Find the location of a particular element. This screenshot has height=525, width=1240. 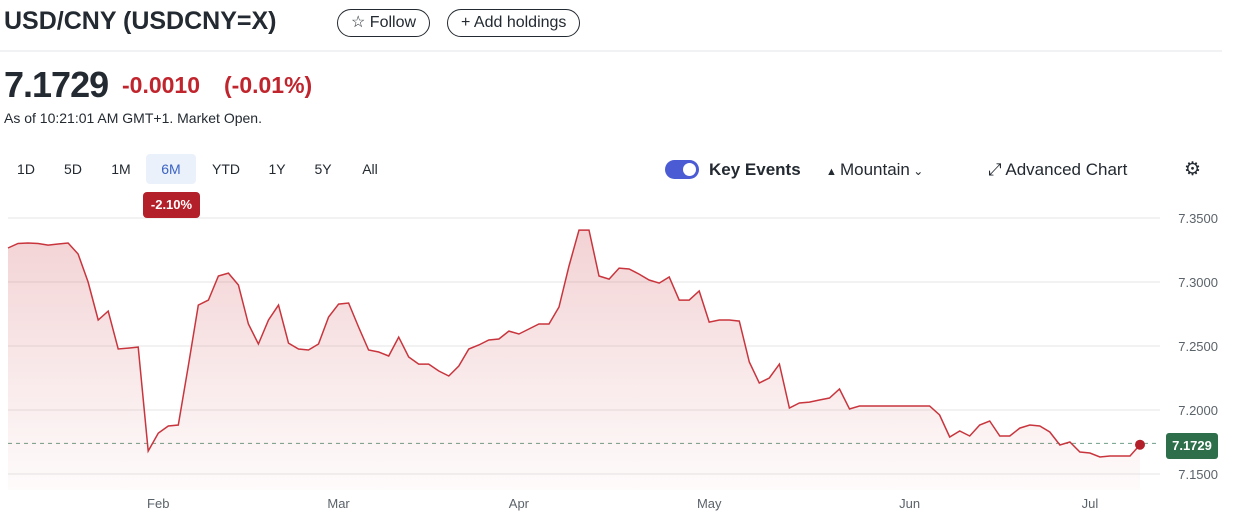

y-tick-label: 7.1500 is located at coordinates (1198, 474).